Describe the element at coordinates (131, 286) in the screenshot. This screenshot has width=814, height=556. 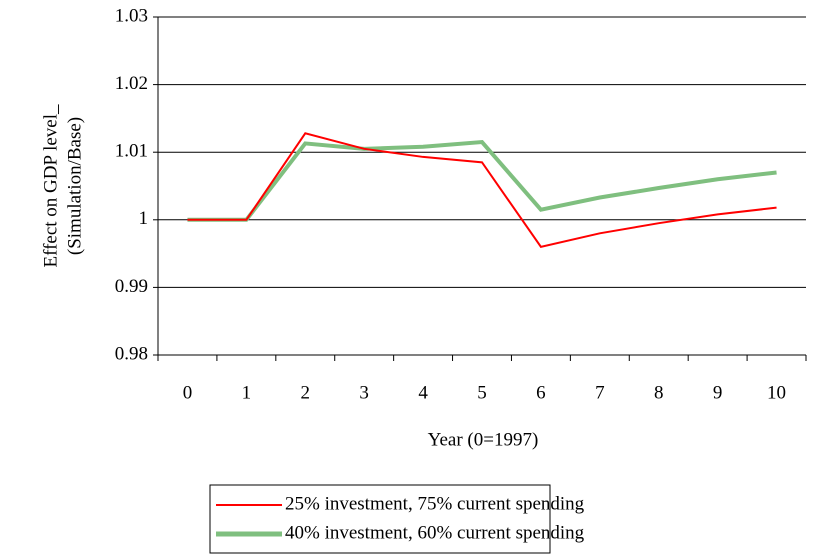
I see `y-tick-label: 0.99` at that location.